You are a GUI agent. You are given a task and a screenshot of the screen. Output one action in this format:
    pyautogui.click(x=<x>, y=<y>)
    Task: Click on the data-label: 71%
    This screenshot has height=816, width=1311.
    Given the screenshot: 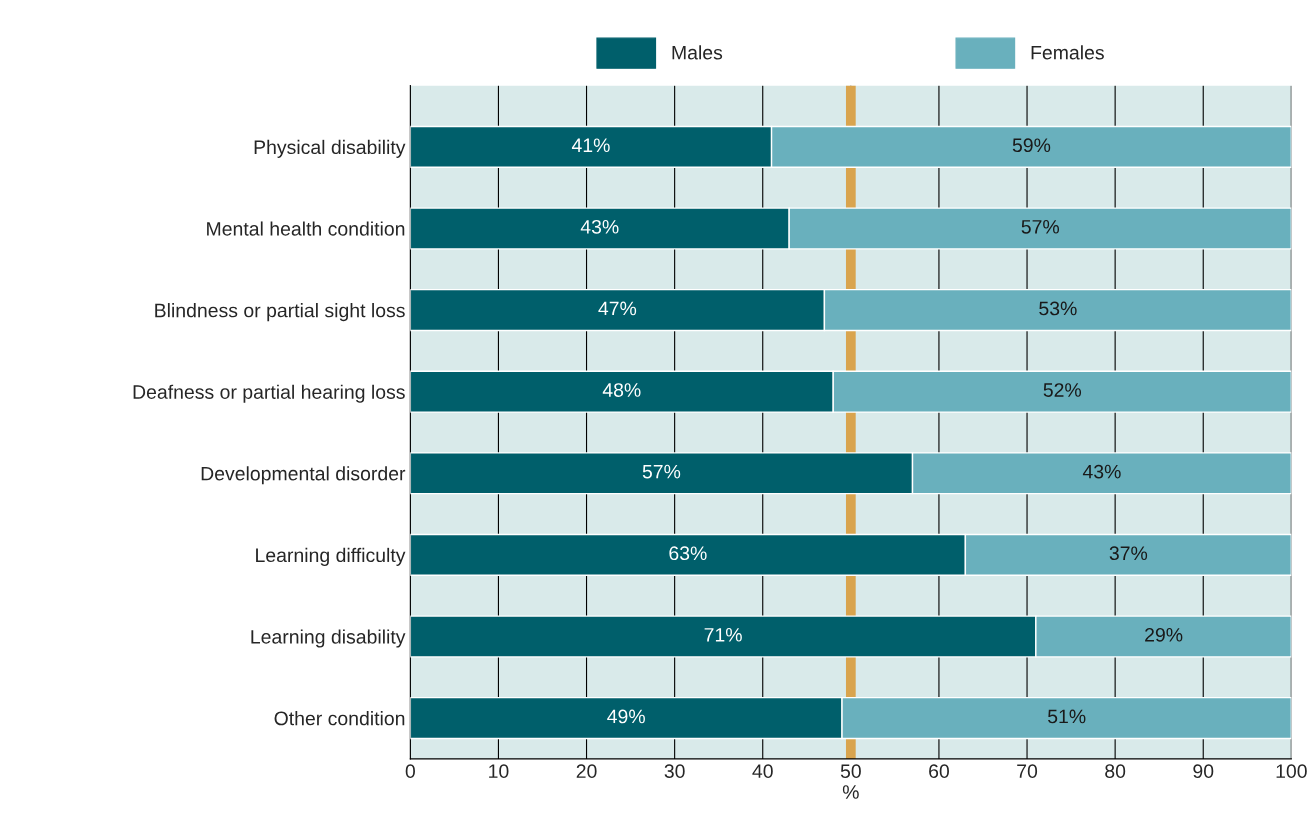 What is the action you would take?
    pyautogui.click(x=723, y=635)
    